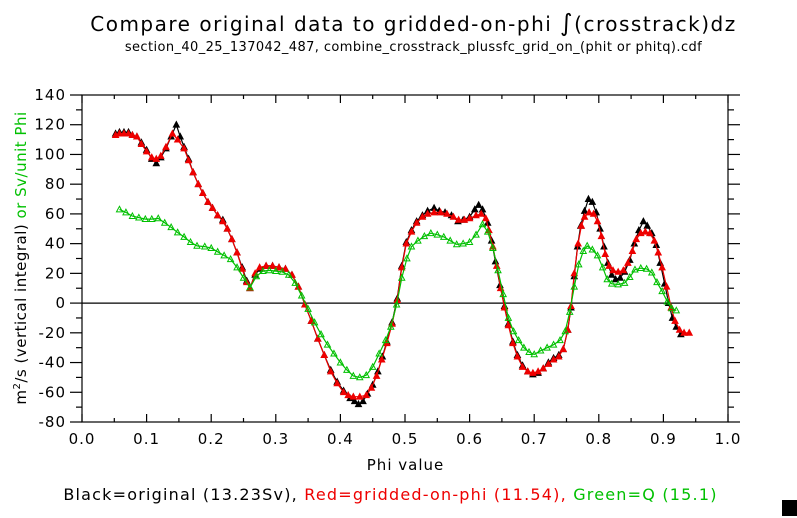  I want to click on x-tick-label: 0.5, so click(405, 439).